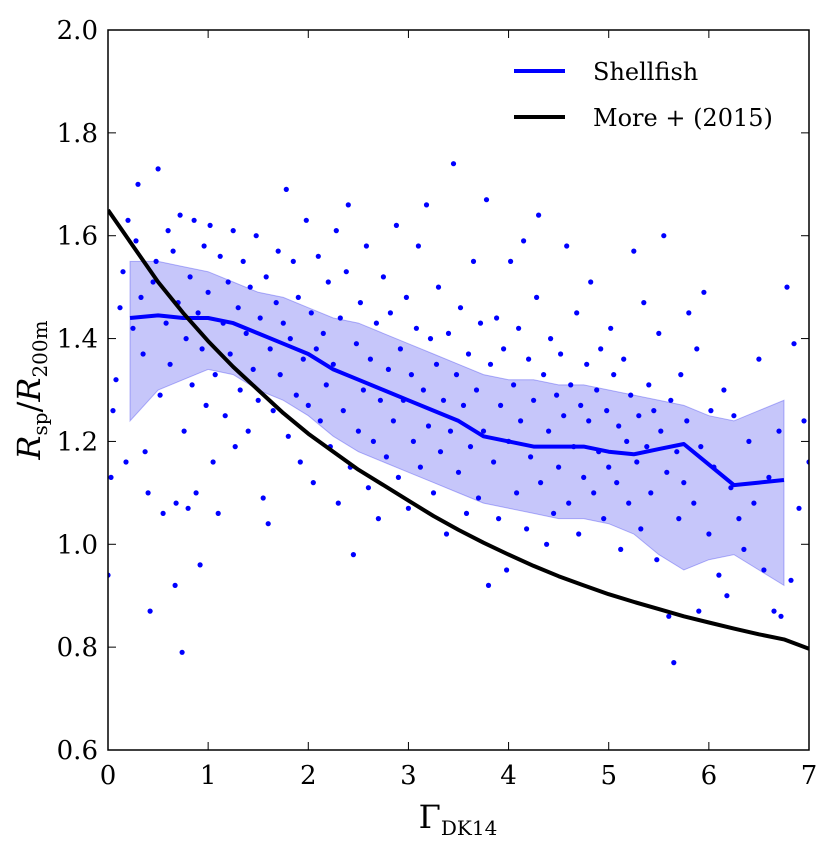 This screenshot has width=831, height=849. I want to click on legend-label-shellfish: Shellfish, so click(645, 72).